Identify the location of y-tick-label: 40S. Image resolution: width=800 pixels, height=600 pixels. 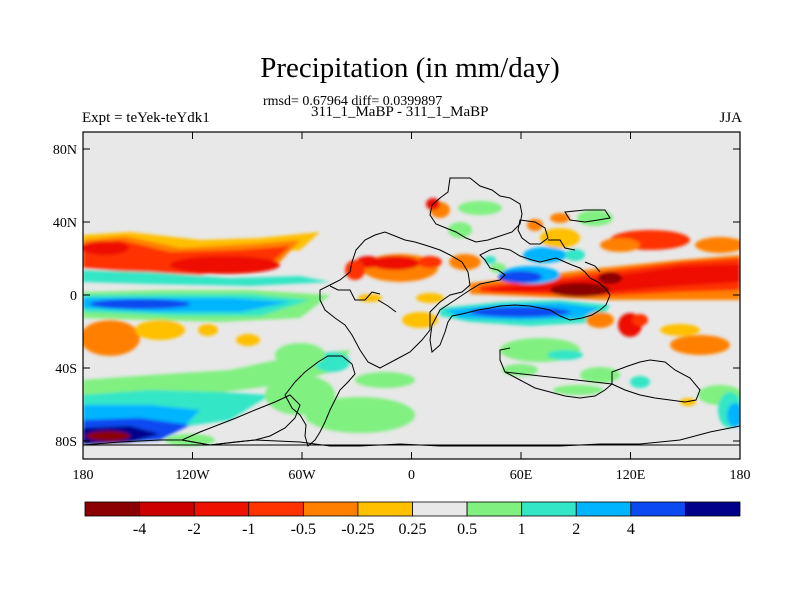
(66, 369).